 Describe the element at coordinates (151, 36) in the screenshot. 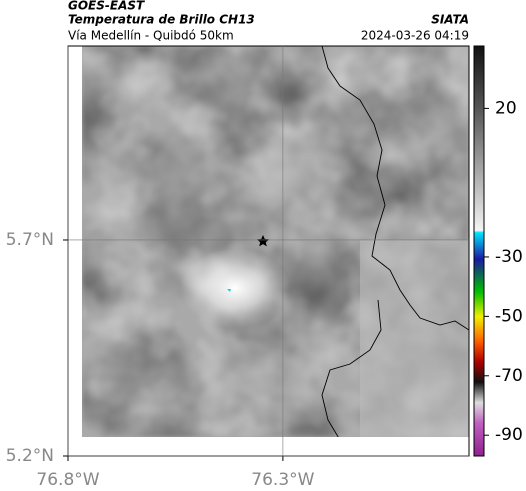

I see `route: Vía Medellín - Quibdó 50km` at that location.